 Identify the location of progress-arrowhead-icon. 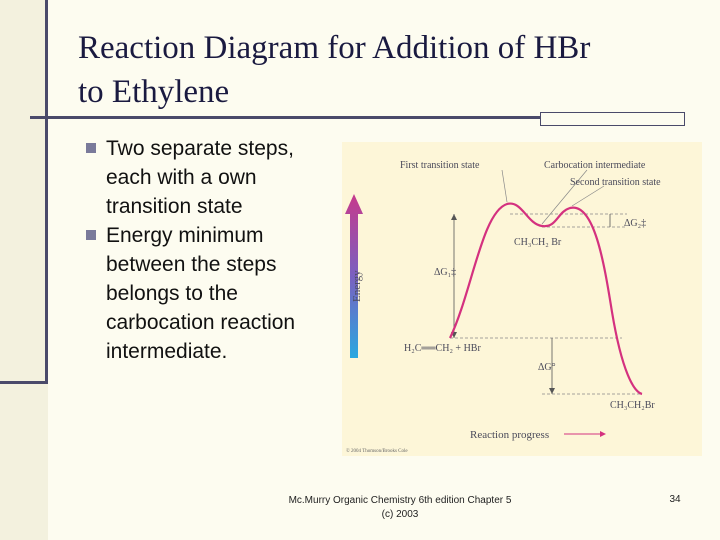
(603, 434).